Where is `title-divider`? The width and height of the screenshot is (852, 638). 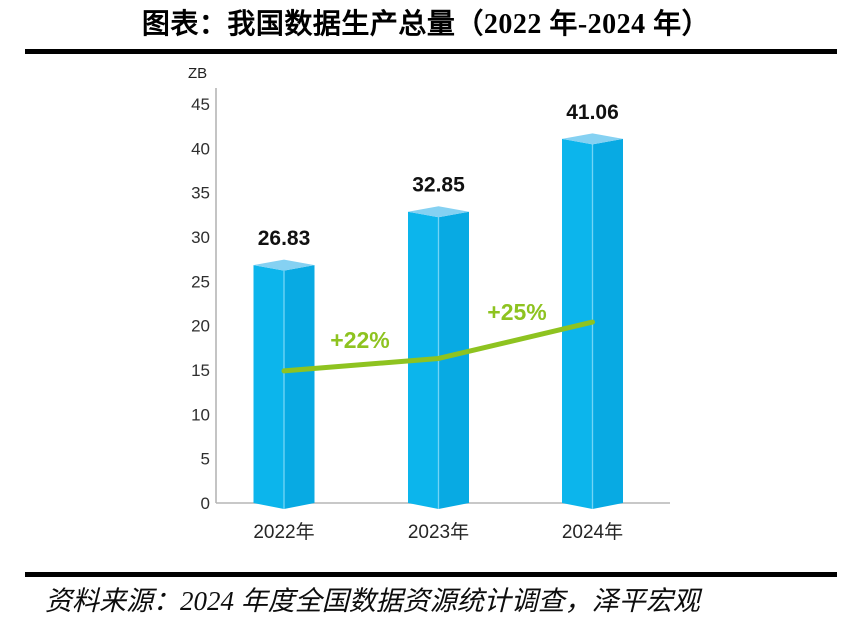
title-divider is located at coordinates (431, 51).